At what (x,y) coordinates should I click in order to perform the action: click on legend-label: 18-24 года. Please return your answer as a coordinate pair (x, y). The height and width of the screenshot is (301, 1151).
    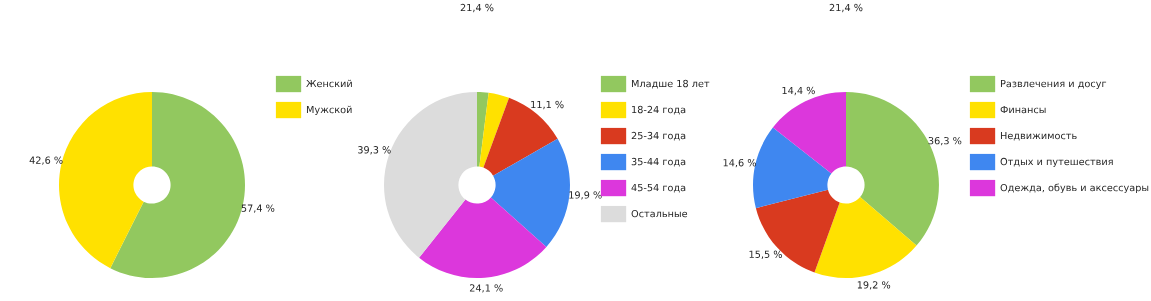
    Looking at the image, I should click on (659, 110).